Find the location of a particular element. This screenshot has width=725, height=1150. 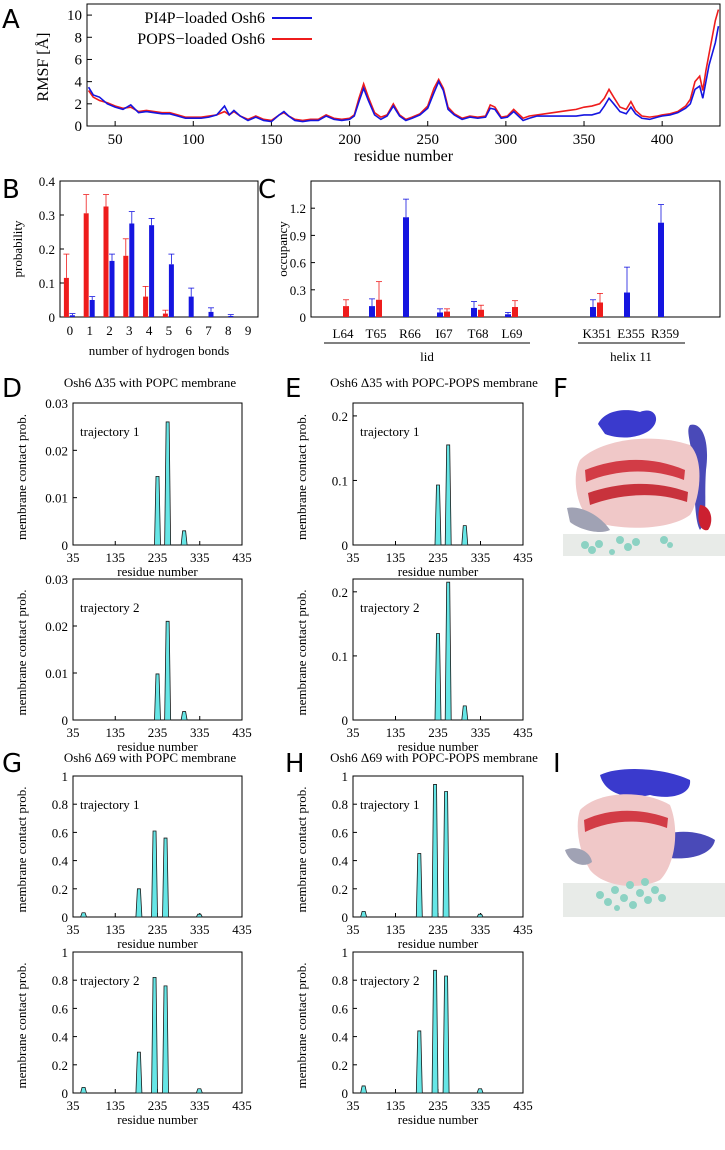

y-tick-label-d: 0 is located at coordinates (65, 720).